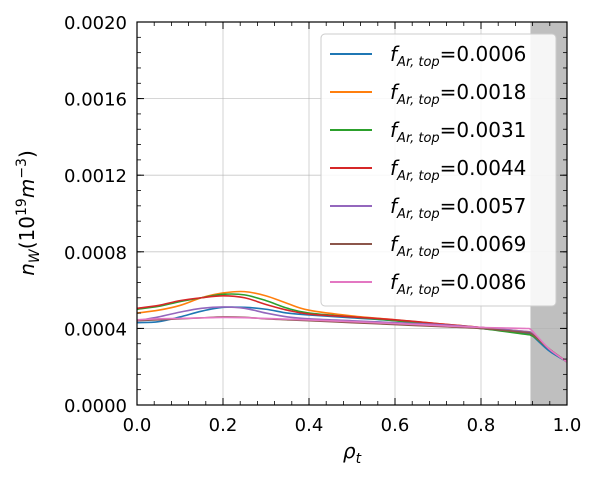 Image resolution: width=600 pixels, height=480 pixels. I want to click on x-axis-label-sub: t, so click(359, 459).